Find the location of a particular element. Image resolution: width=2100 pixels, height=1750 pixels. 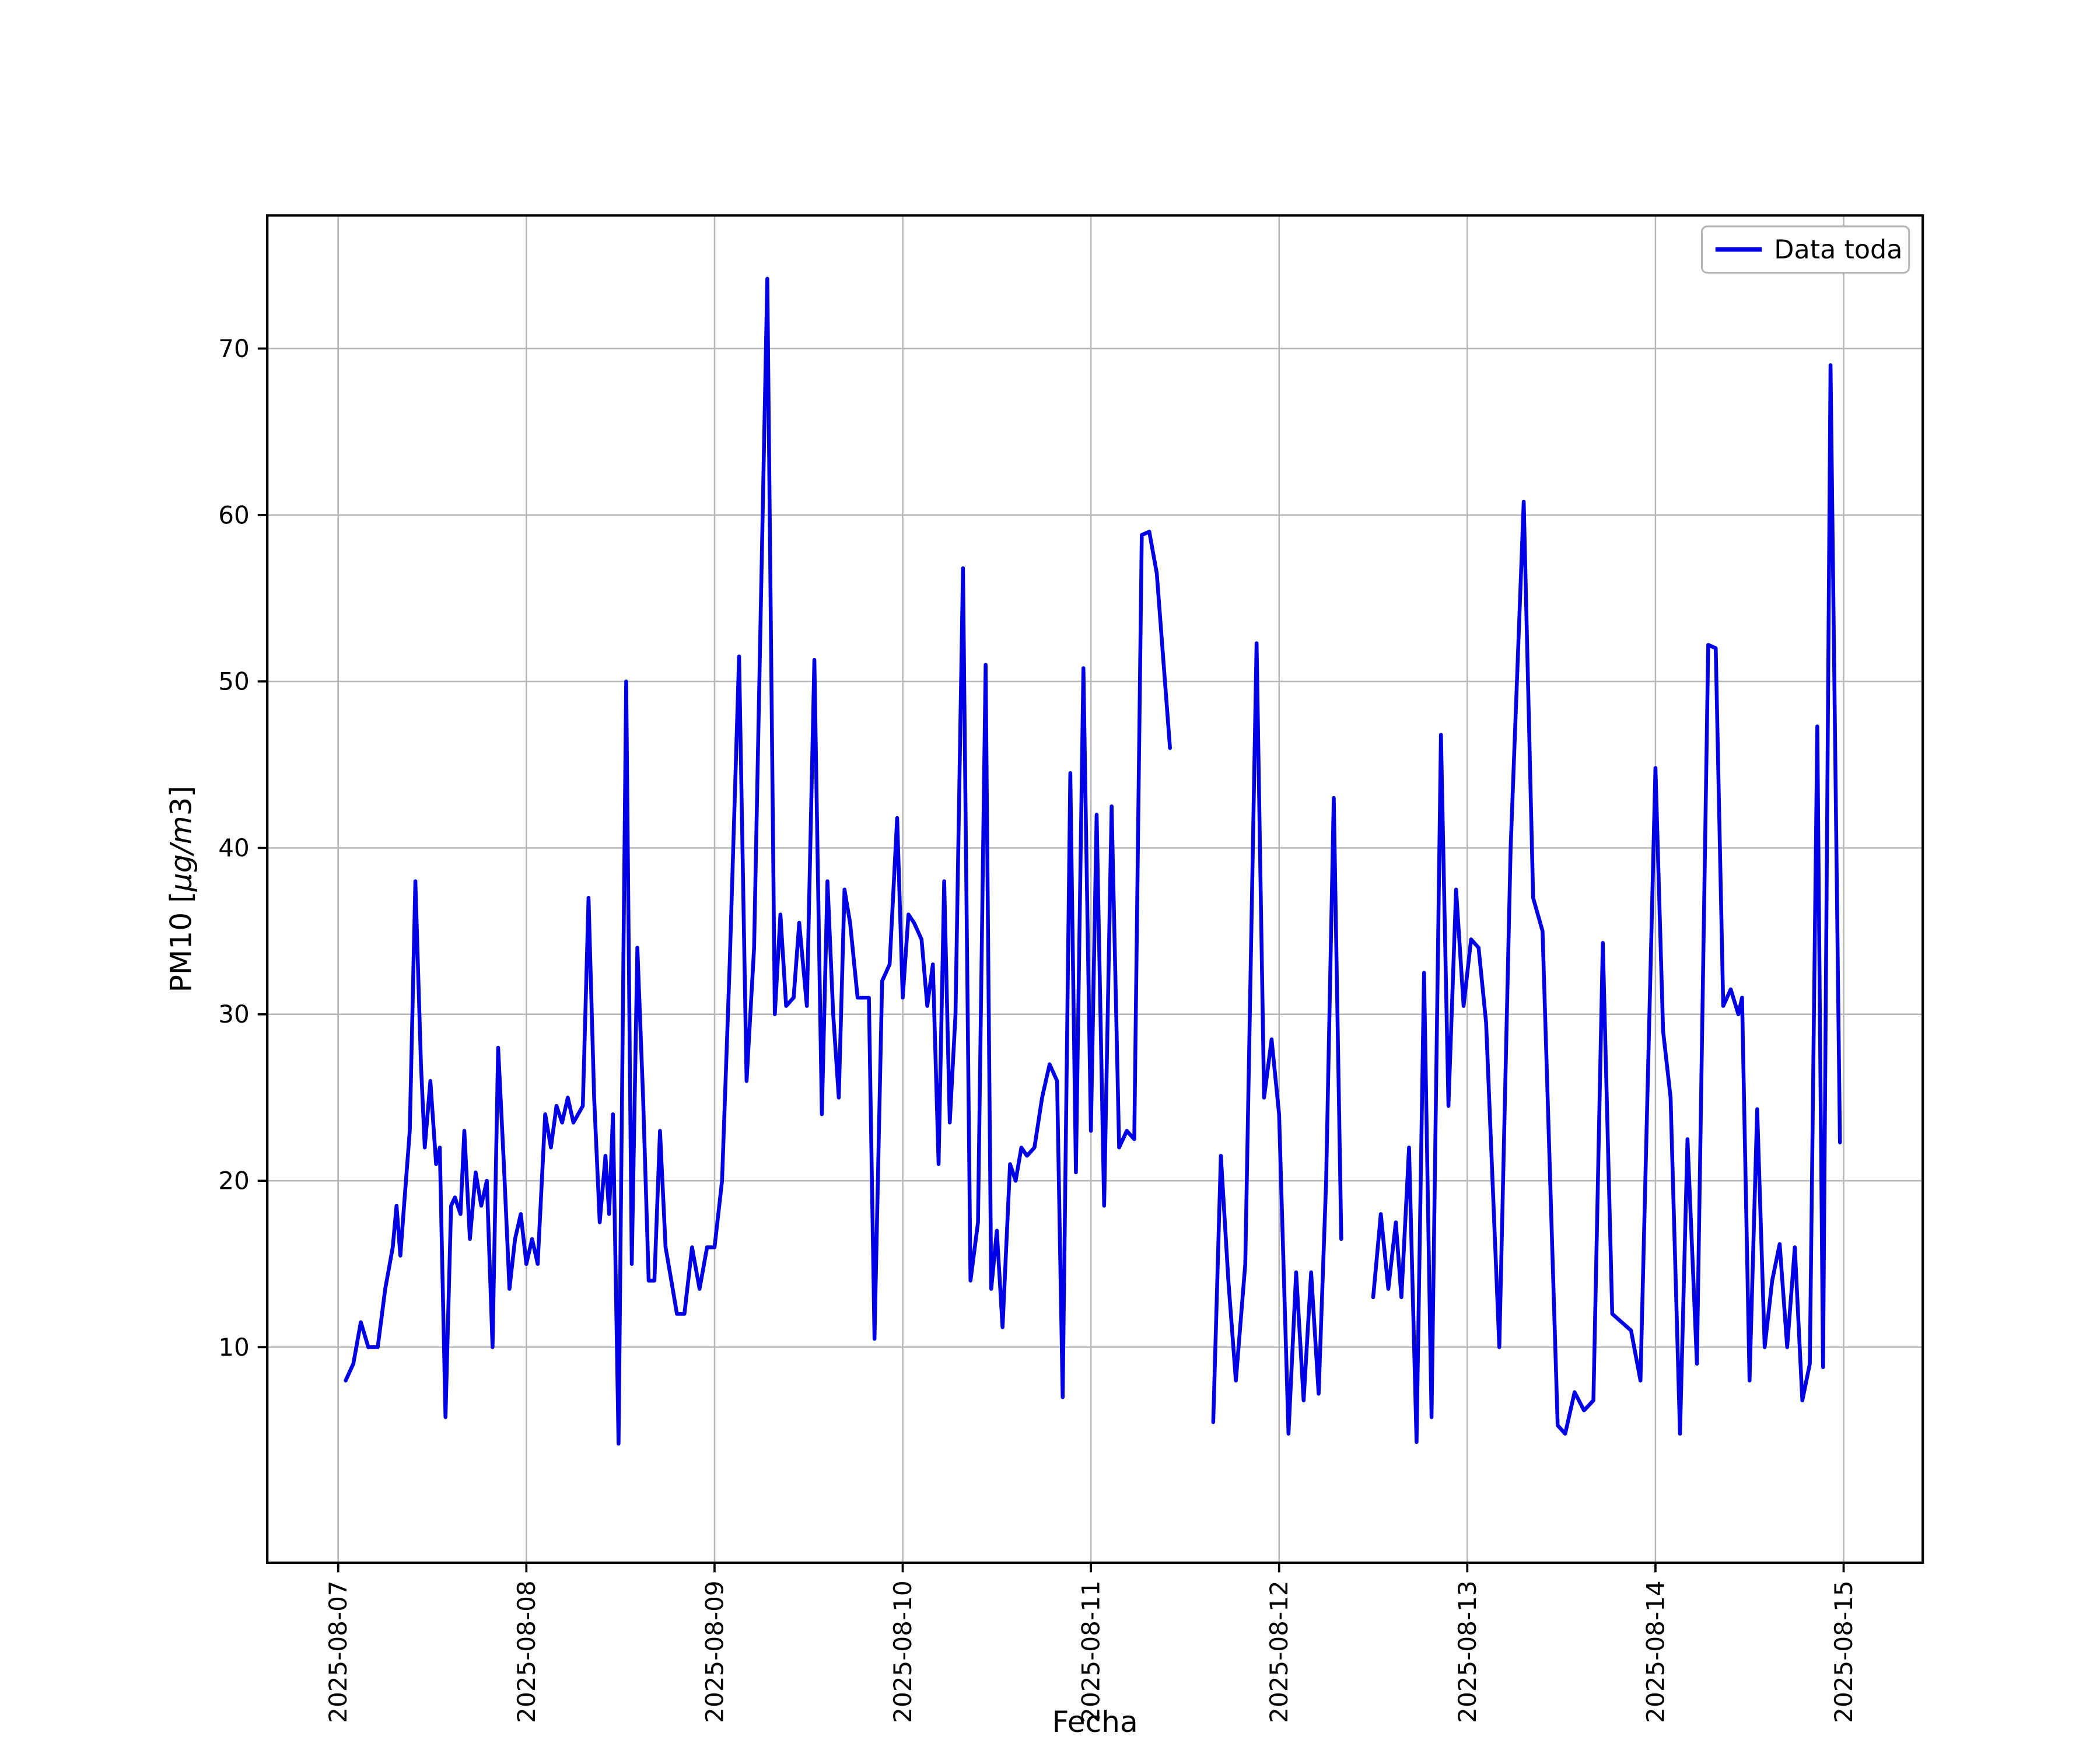

y-tick-label: 60 is located at coordinates (234, 515).